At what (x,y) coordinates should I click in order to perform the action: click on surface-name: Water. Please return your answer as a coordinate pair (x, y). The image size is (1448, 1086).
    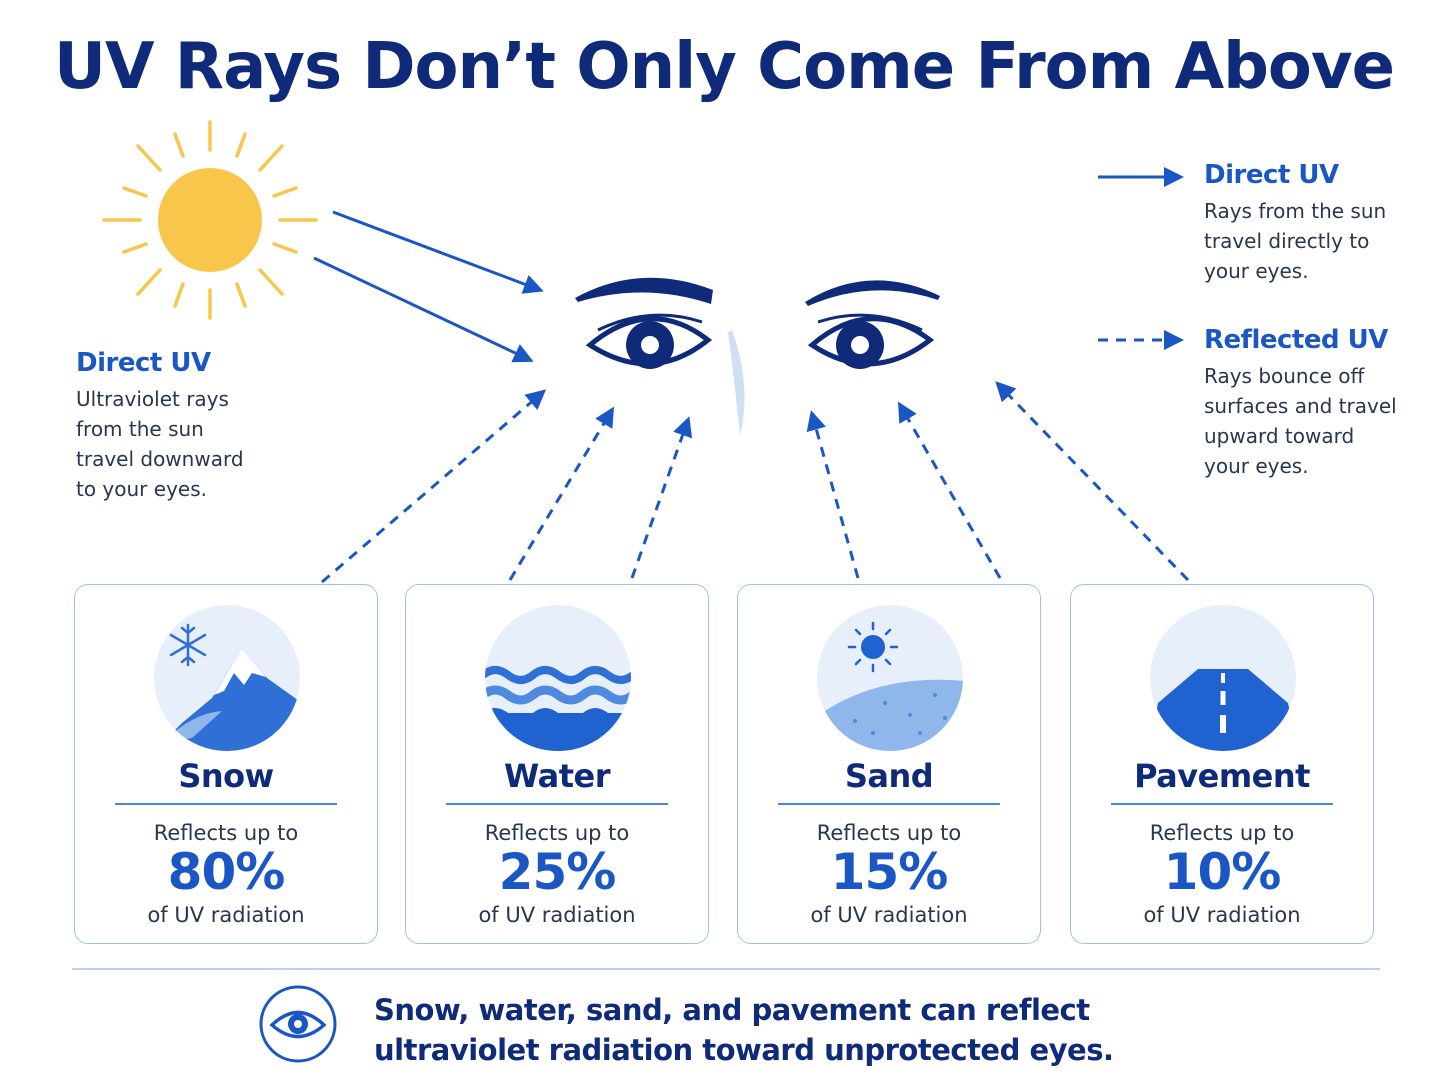
    Looking at the image, I should click on (557, 776).